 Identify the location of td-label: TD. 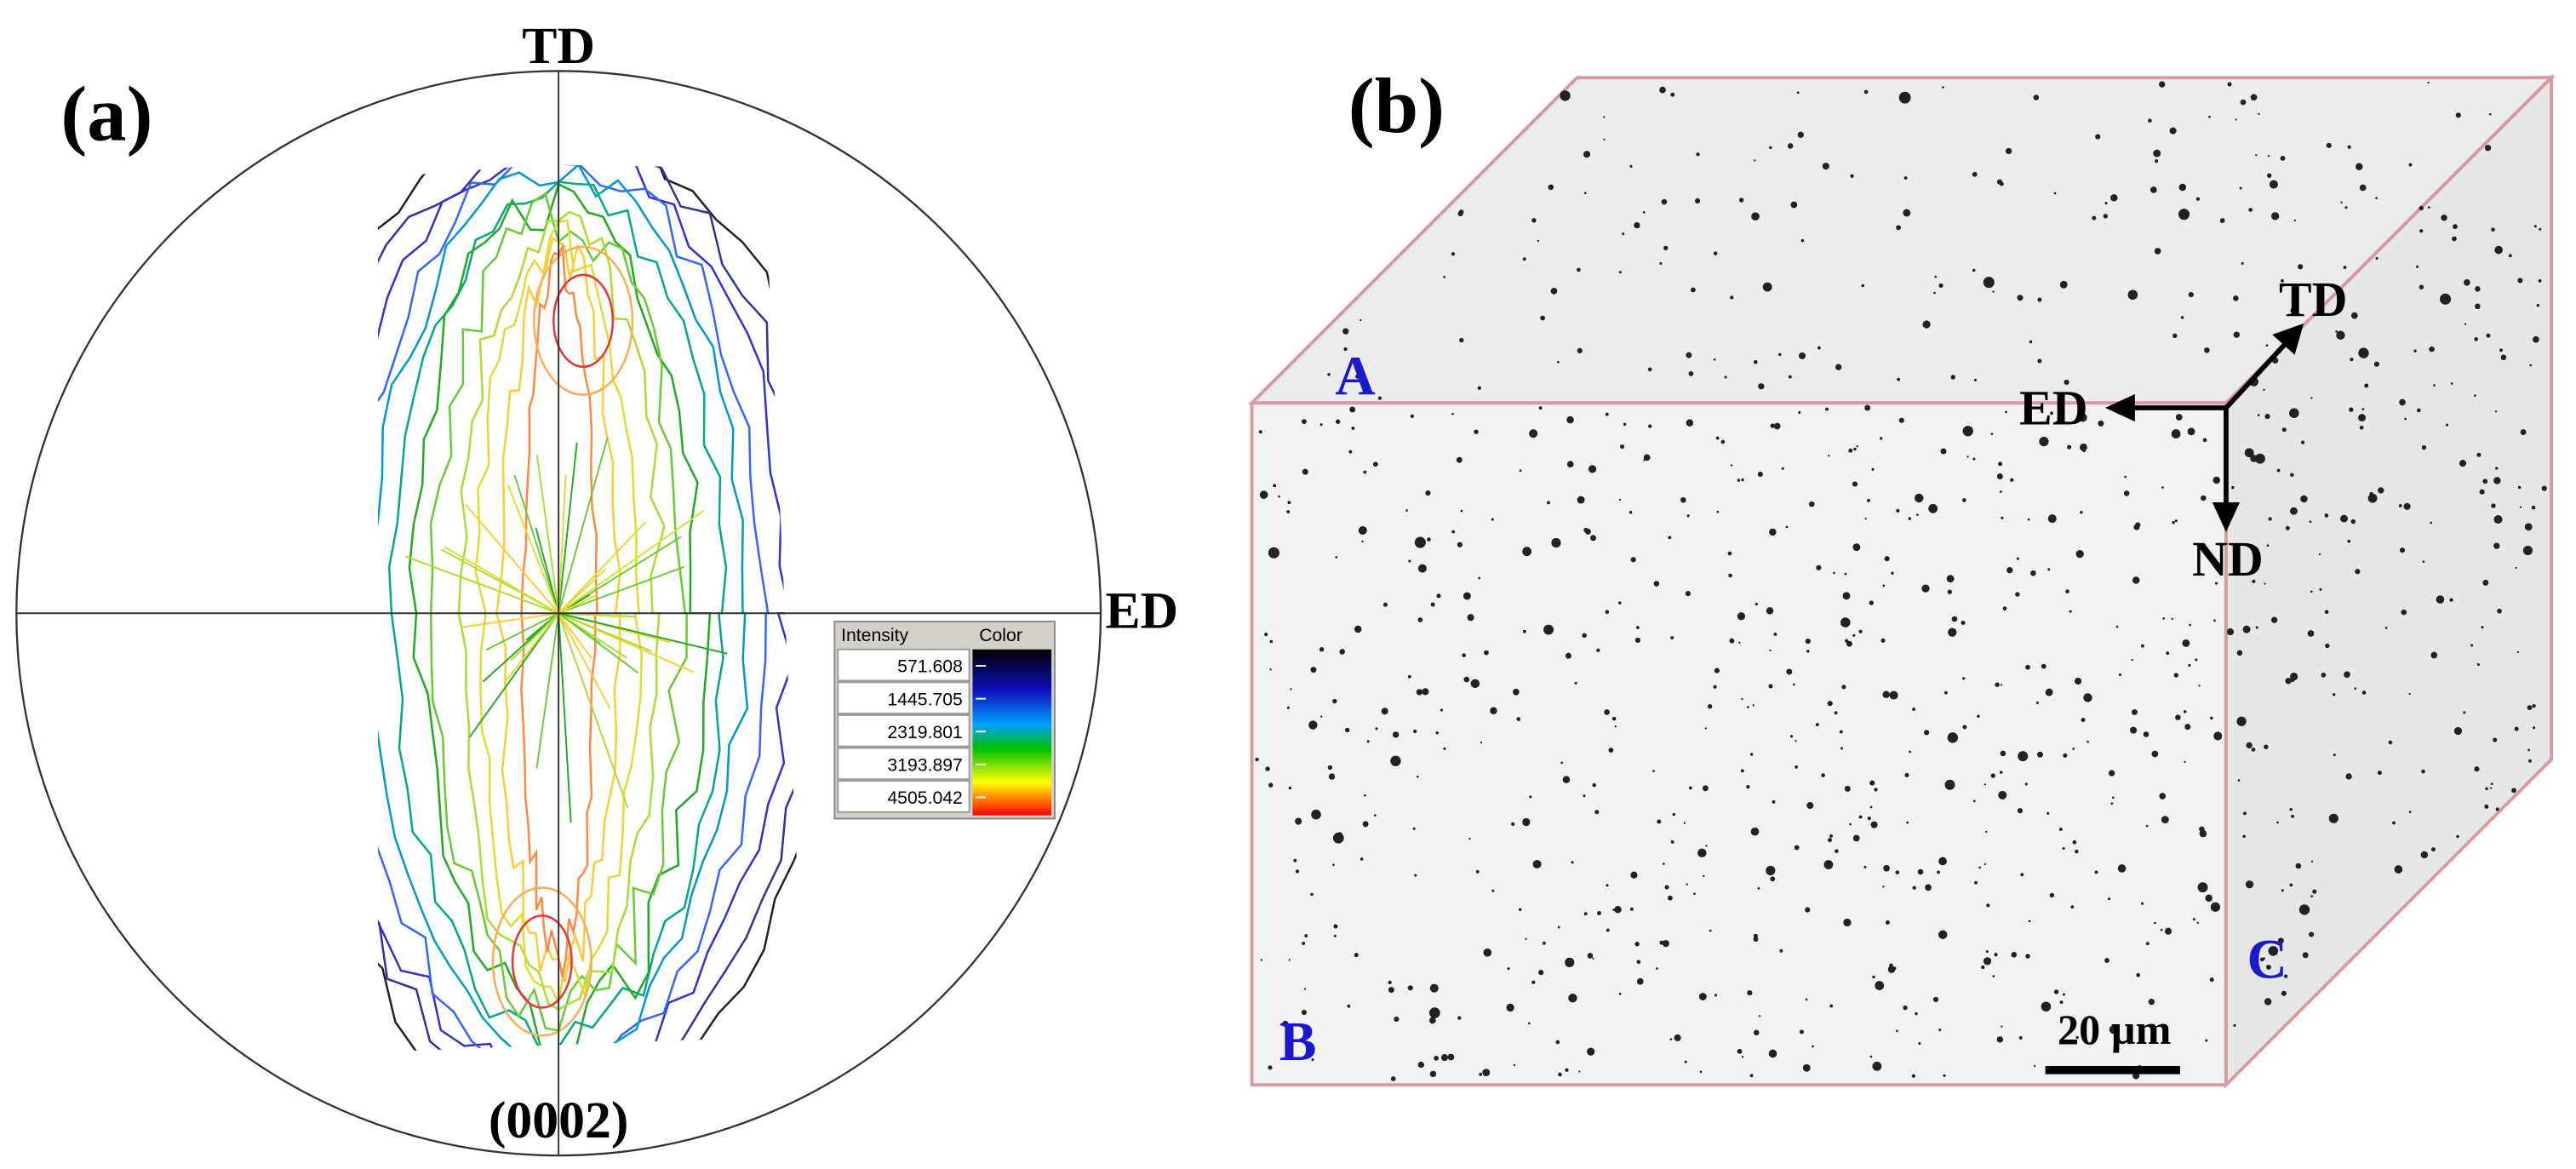
(558, 46).